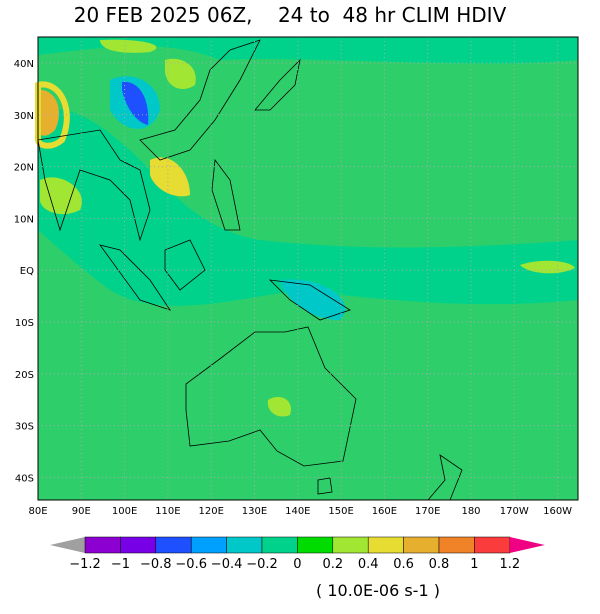  Describe the element at coordinates (340, 511) in the screenshot. I see `lon-label: 150E` at that location.